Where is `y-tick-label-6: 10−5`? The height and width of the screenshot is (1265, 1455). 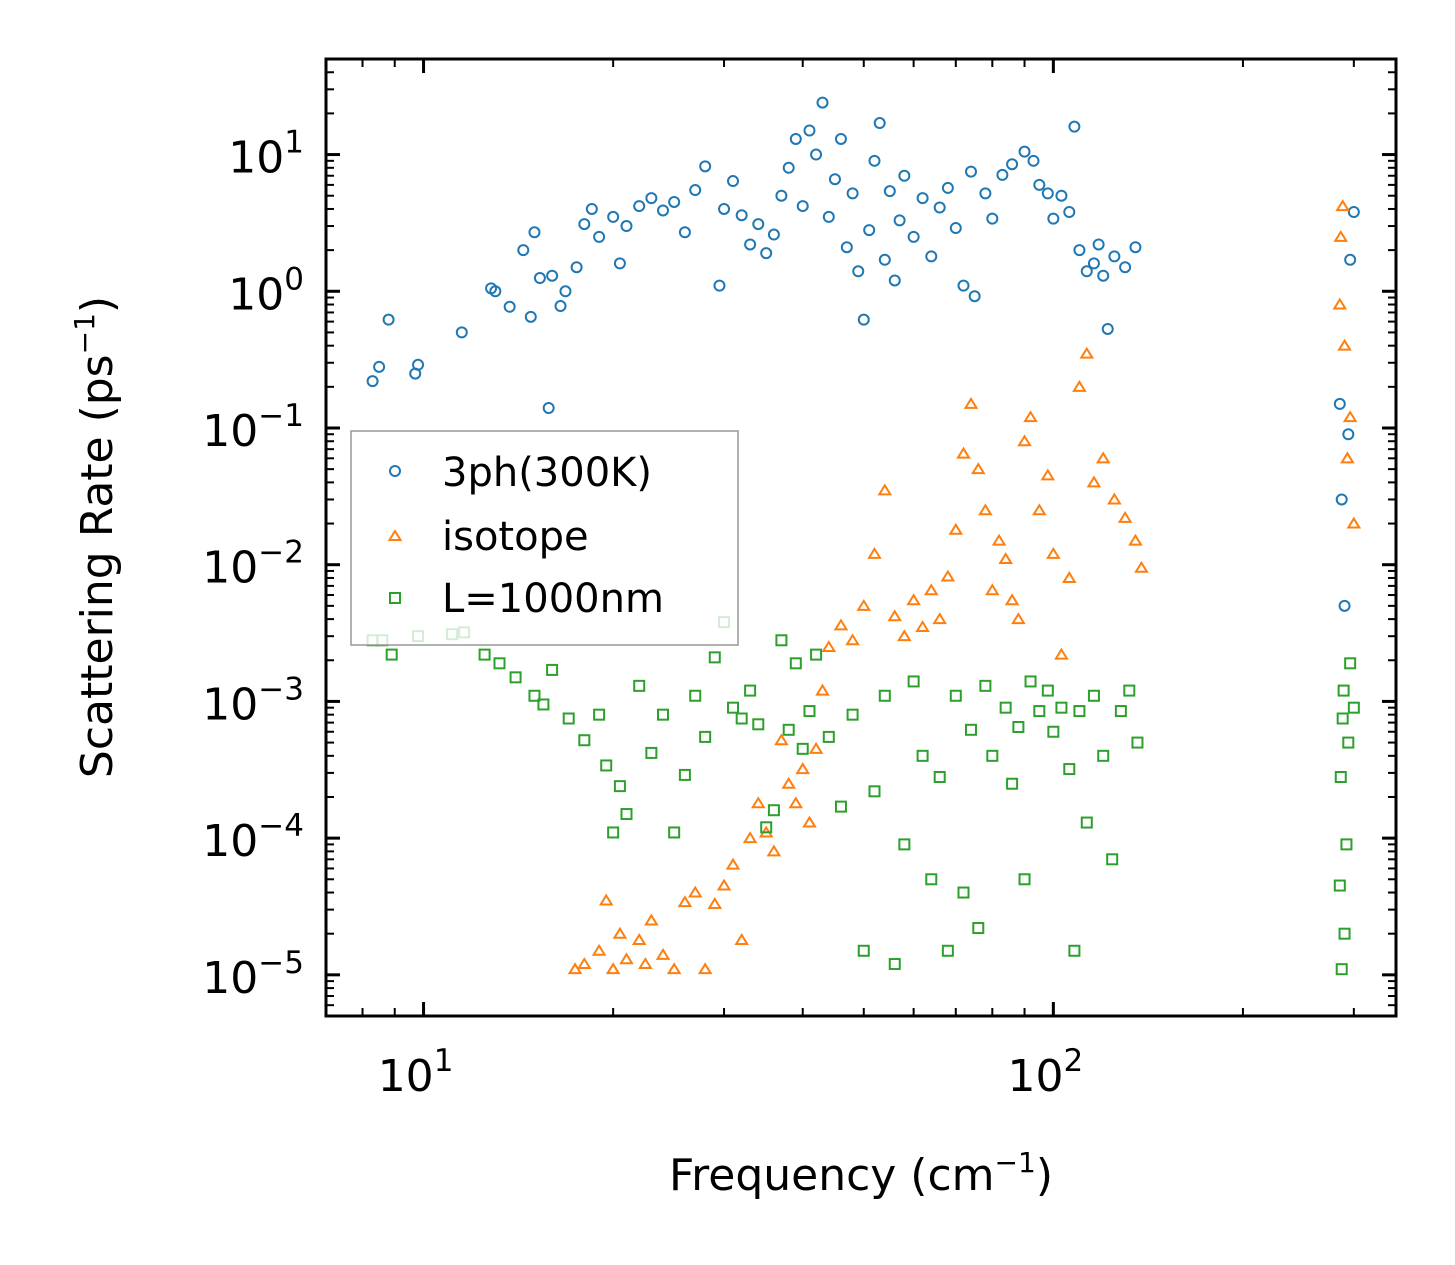 y-tick-label-6: 10−5 is located at coordinates (253, 974).